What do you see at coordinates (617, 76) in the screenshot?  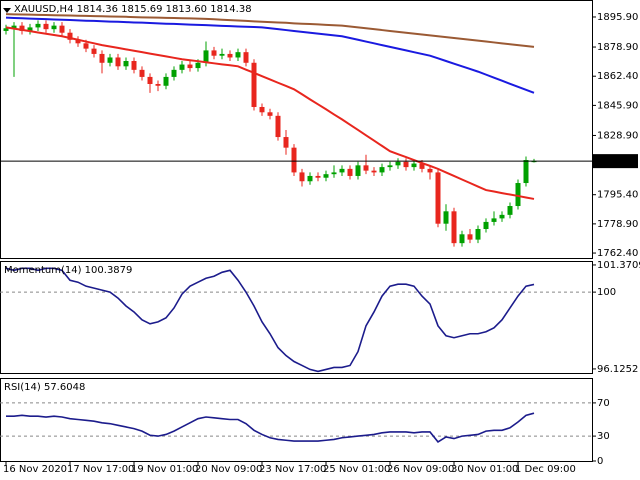 I see `y-tick-label: 1862.40` at bounding box center [617, 76].